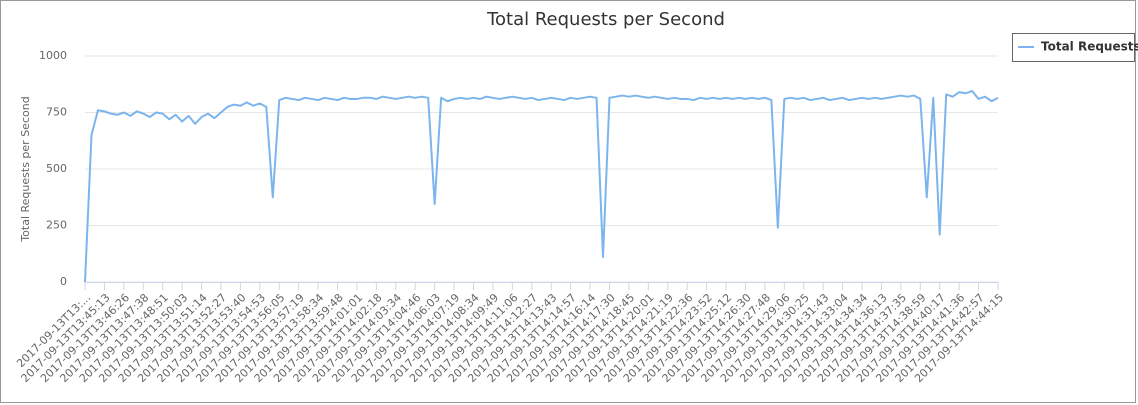 The width and height of the screenshot is (1138, 405). I want to click on y-axis-label: Total Requests per Second, so click(25, 169).